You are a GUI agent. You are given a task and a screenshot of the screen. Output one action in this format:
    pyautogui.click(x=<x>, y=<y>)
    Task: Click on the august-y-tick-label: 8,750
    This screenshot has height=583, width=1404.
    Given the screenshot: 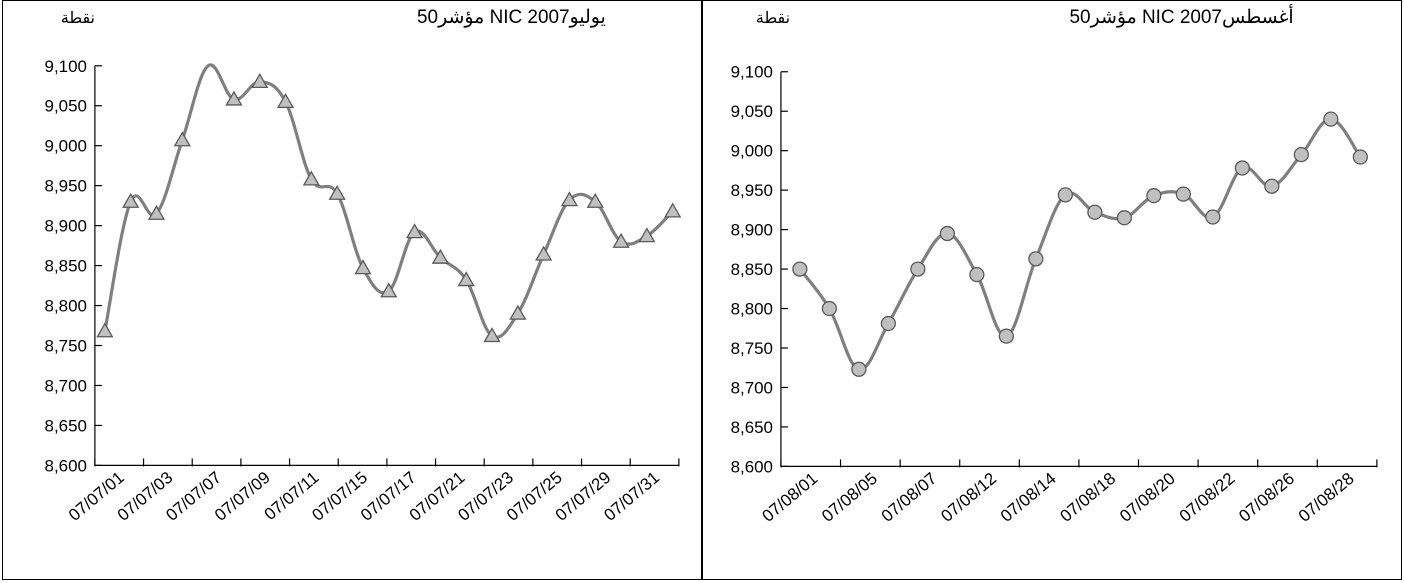 What is the action you would take?
    pyautogui.click(x=752, y=348)
    